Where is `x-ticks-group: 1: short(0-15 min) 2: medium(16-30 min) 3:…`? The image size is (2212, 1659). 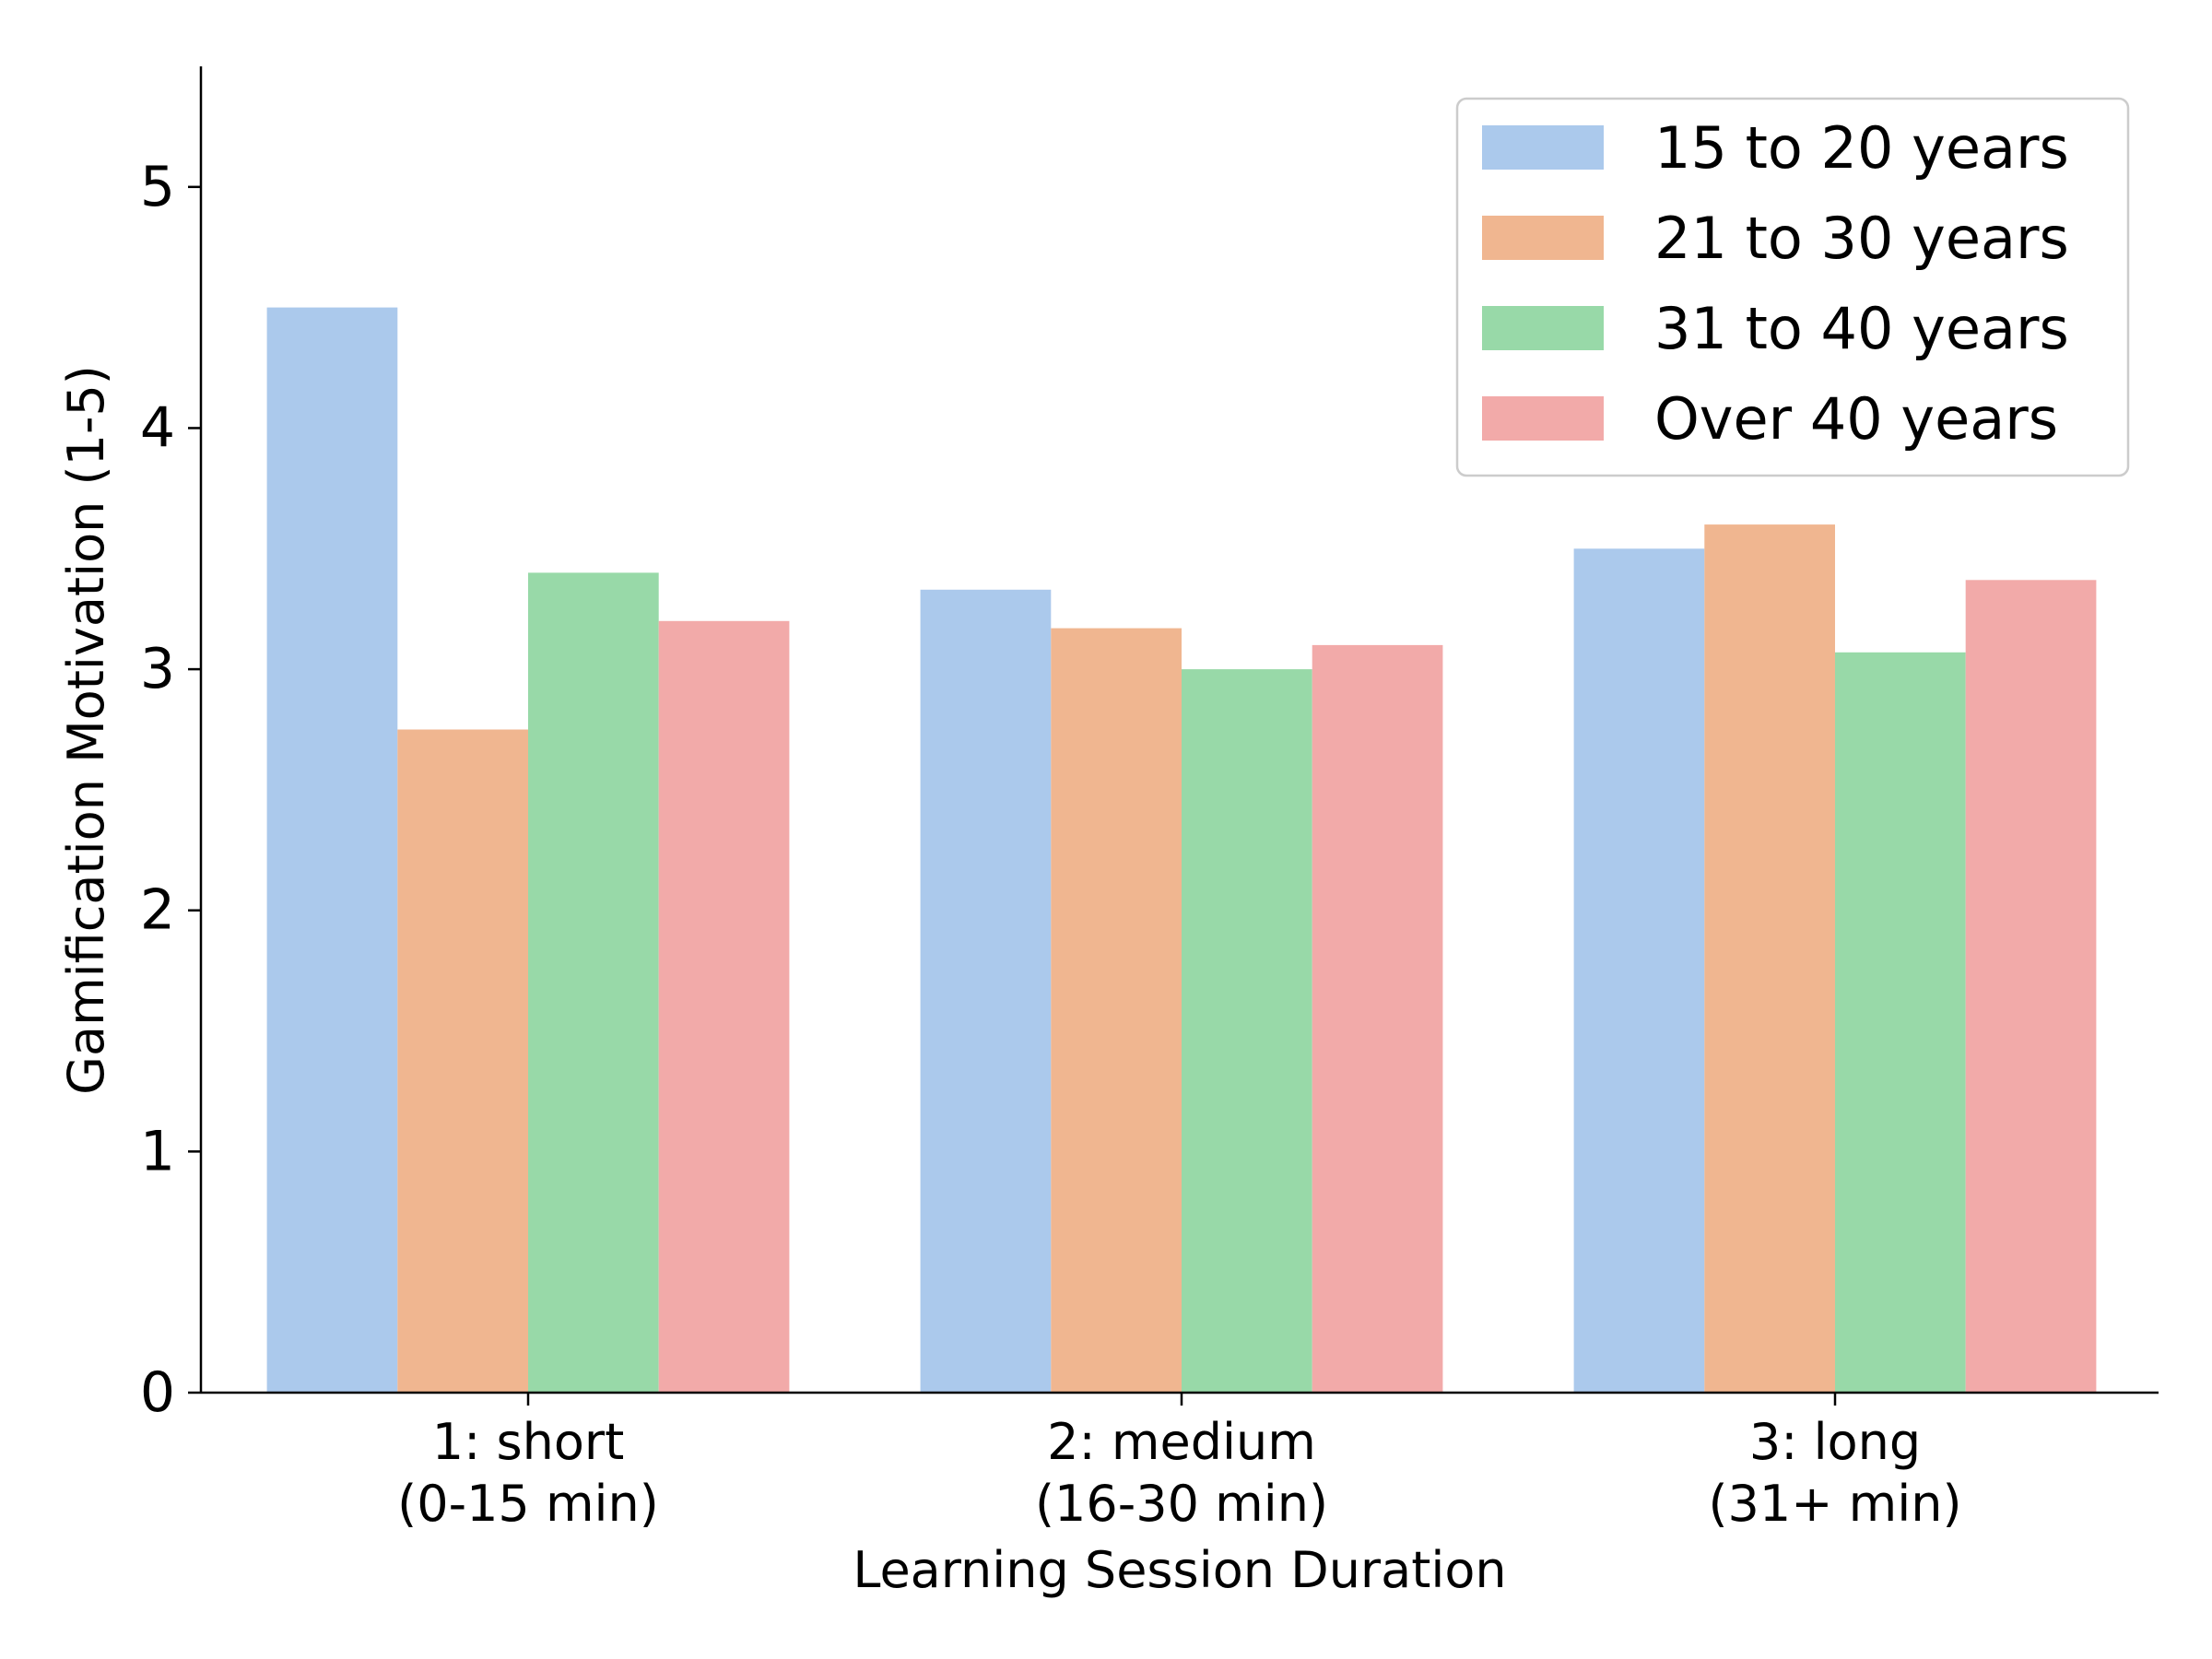
x-ticks-group: 1: short(0-15 min) 2: medium(16-30 min) 3:… is located at coordinates (1179, 1463).